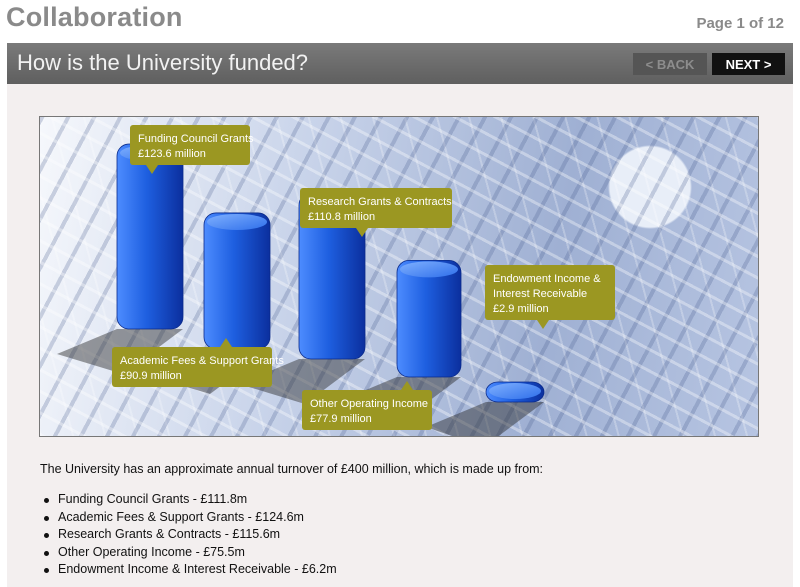 This screenshot has height=587, width=800. I want to click on bar-label-text: Research Grants & Contracts, so click(380, 202).